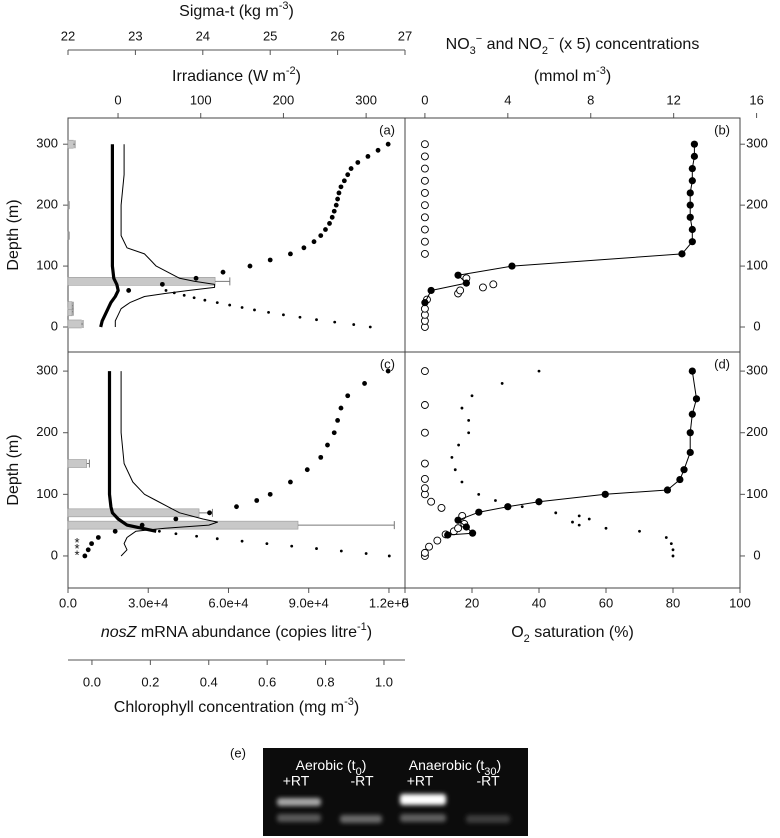 The image size is (780, 838). Describe the element at coordinates (359, 772) in the screenshot. I see `text-part: 0` at that location.